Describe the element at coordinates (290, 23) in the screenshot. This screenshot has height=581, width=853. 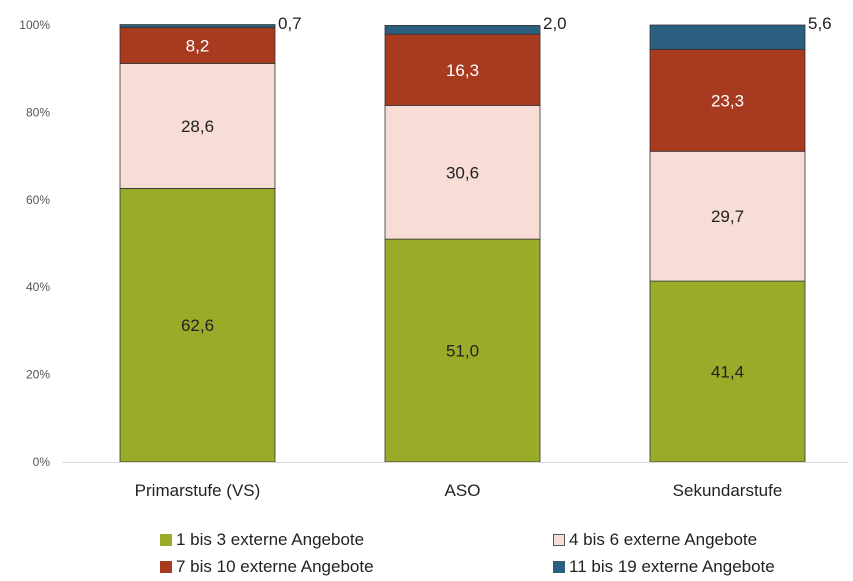
I see `data-label: 0,7` at that location.